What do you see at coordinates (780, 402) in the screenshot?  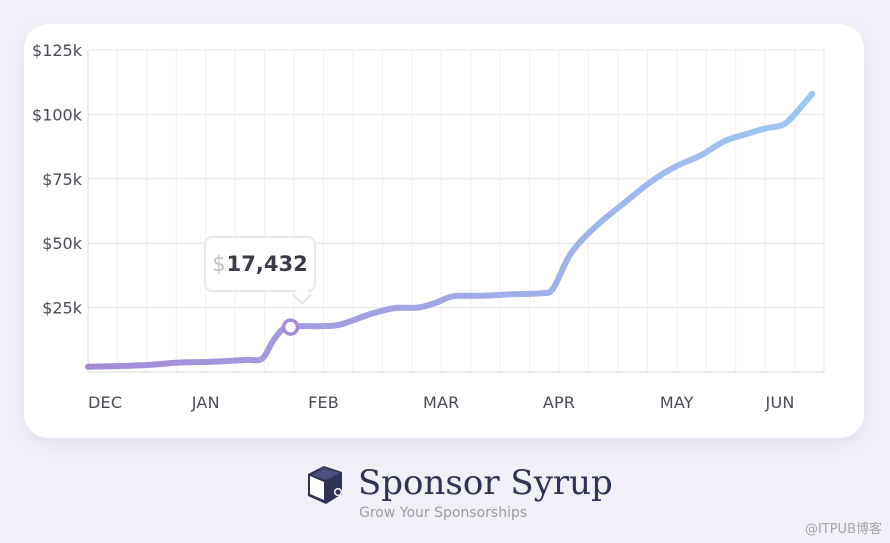 I see `x-tick-label: JUN` at bounding box center [780, 402].